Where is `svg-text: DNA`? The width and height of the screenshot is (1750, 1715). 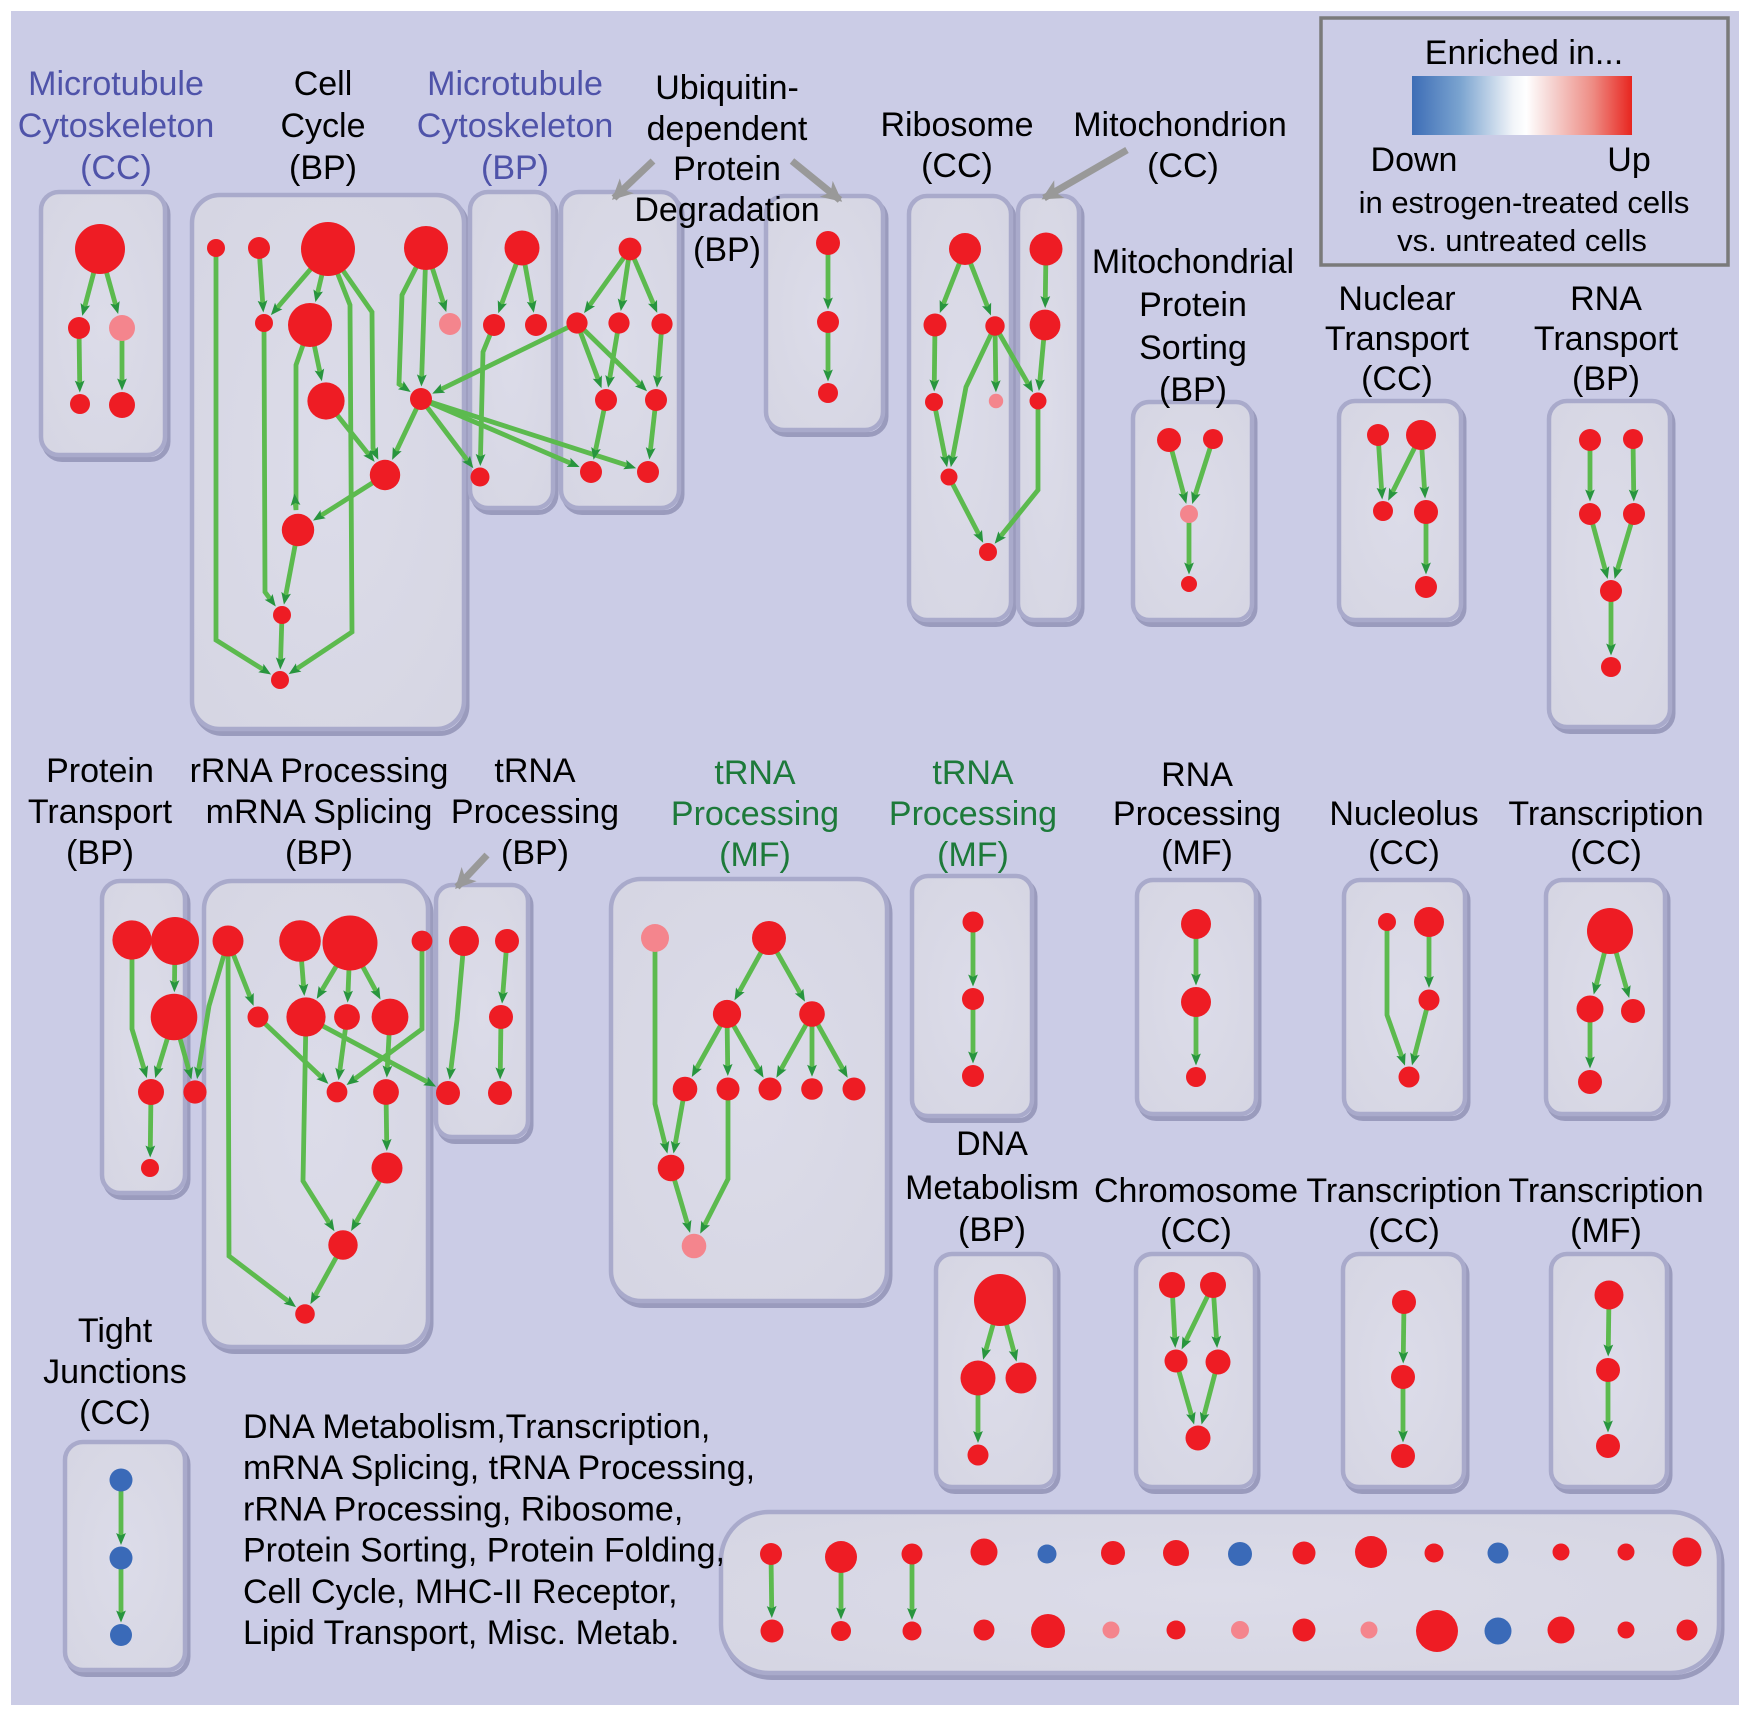
svg-text: DNA is located at coordinates (992, 1144).